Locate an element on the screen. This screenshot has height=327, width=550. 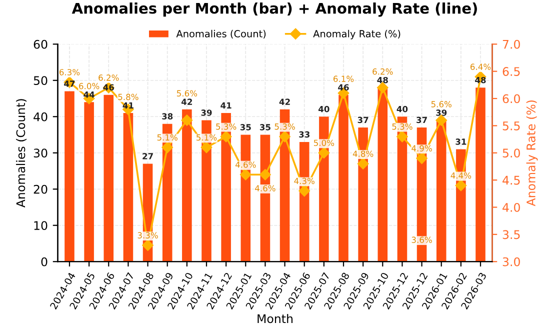
y2-tick-label: 6.5 is located at coordinates (511, 71).